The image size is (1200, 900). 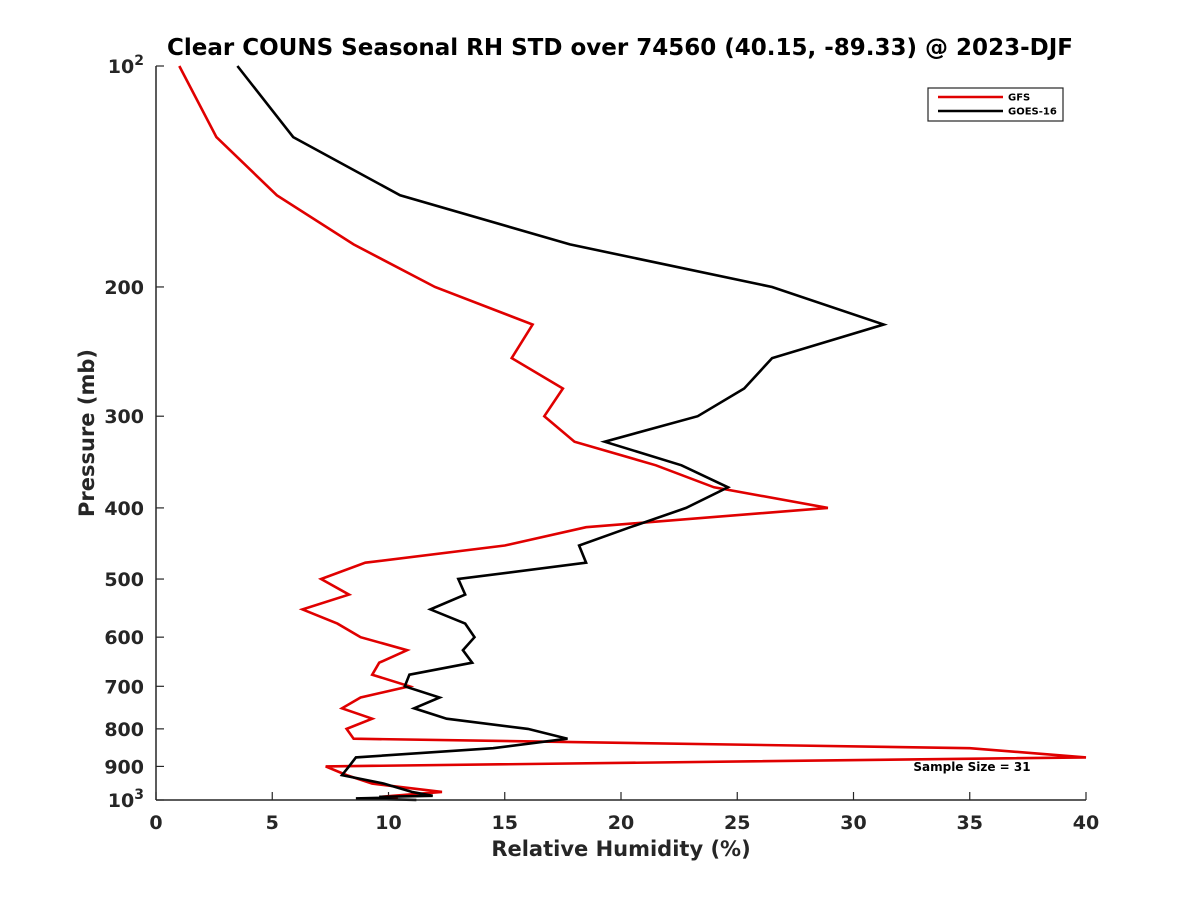 I want to click on y-tick-label: 10³, so click(x=126, y=799).